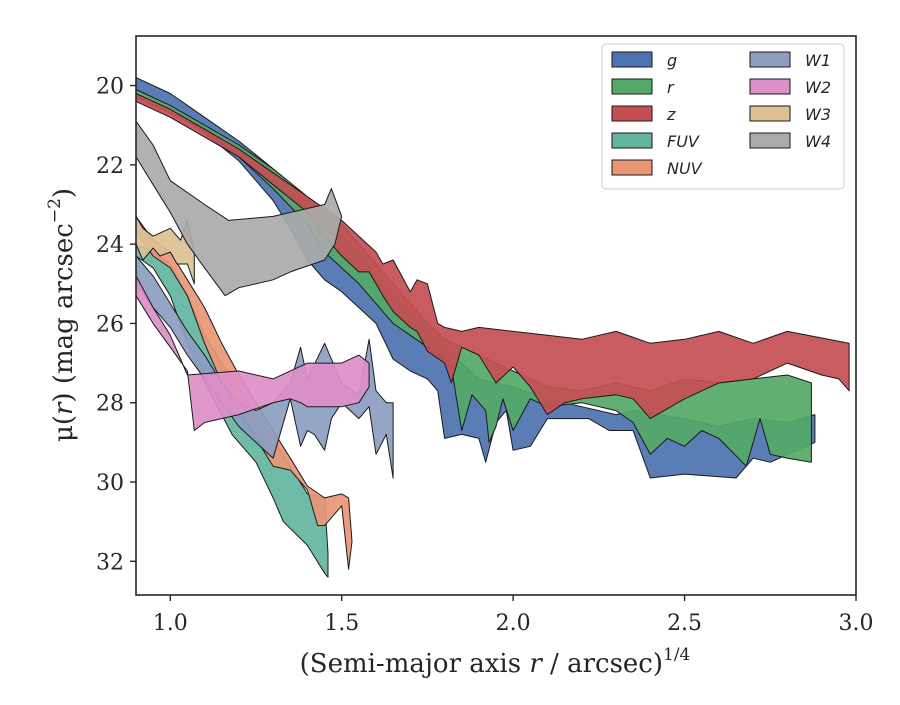 The image size is (900, 705). What do you see at coordinates (685, 168) in the screenshot?
I see `legend-label-nuv: NUV` at bounding box center [685, 168].